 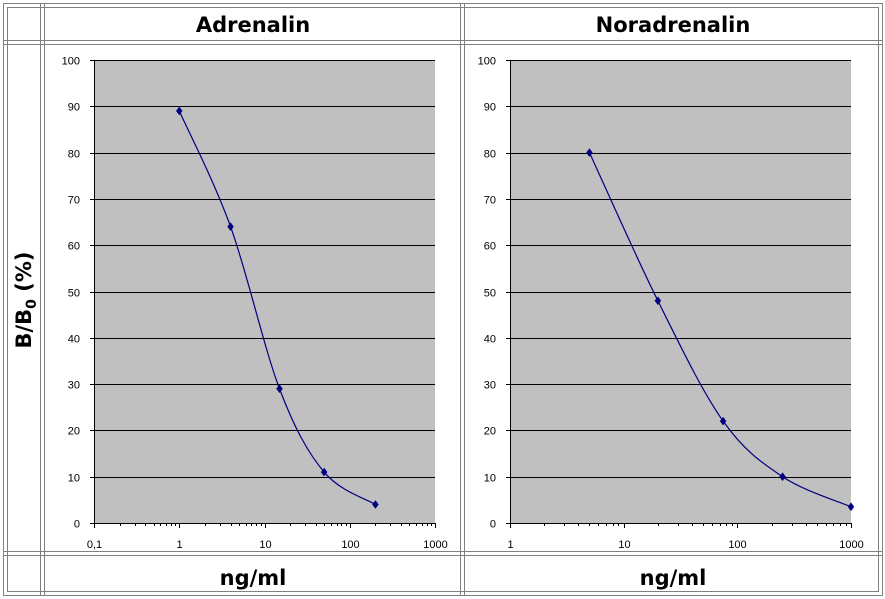 What do you see at coordinates (277, 307) in the screenshot?
I see `series-line` at bounding box center [277, 307].